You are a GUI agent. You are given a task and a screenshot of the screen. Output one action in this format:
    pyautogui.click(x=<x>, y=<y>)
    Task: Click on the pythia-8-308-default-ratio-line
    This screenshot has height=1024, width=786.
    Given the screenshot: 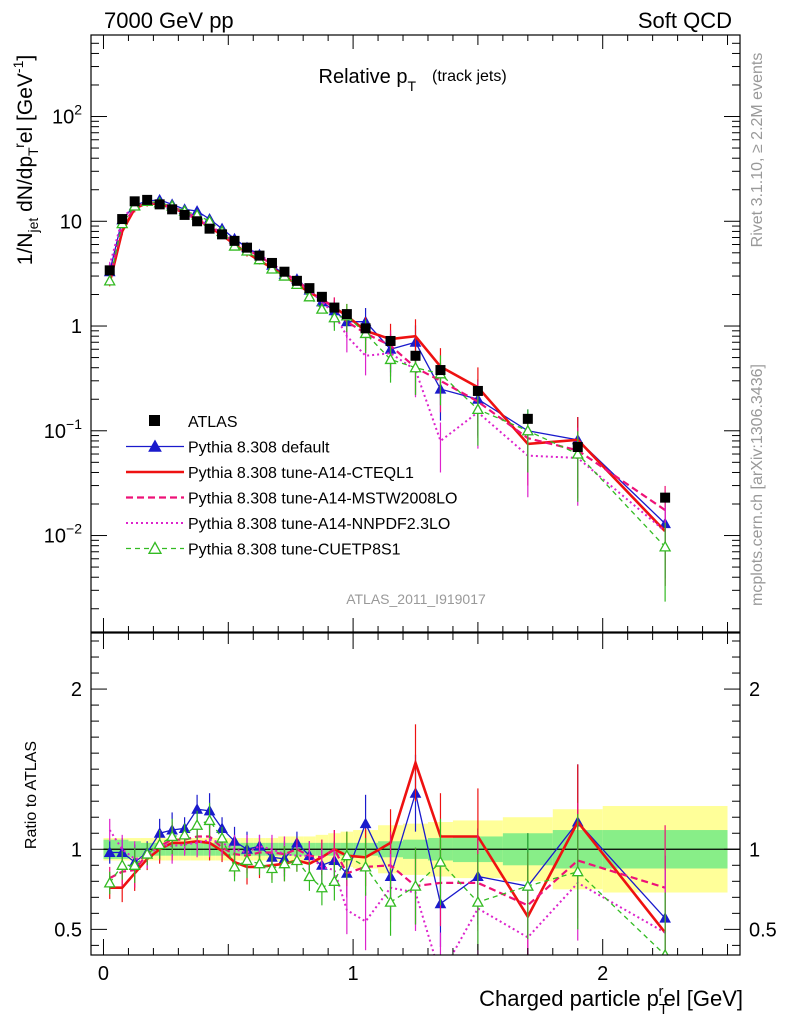 What is the action you would take?
    pyautogui.click(x=387, y=854)
    